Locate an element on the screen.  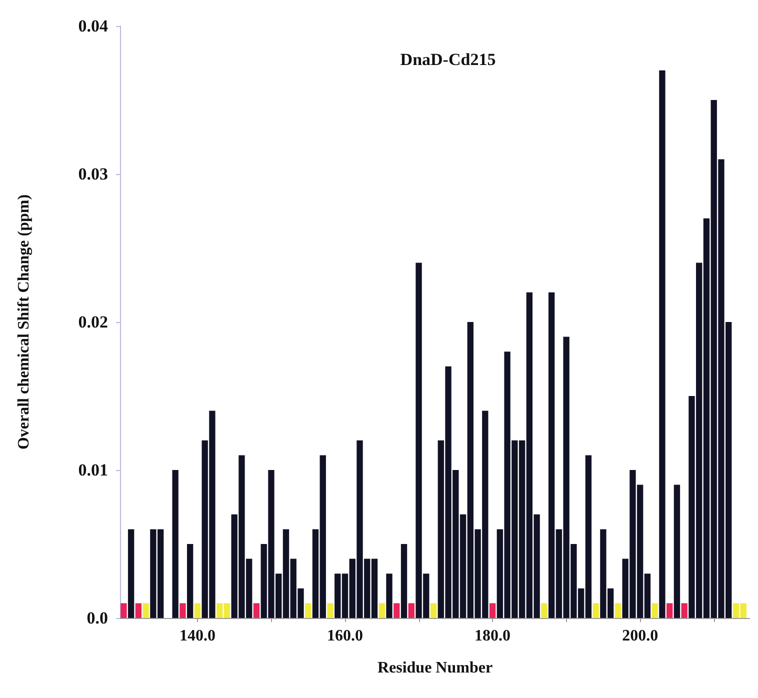
y-tick-label: 0.0 is located at coordinates (97, 618).